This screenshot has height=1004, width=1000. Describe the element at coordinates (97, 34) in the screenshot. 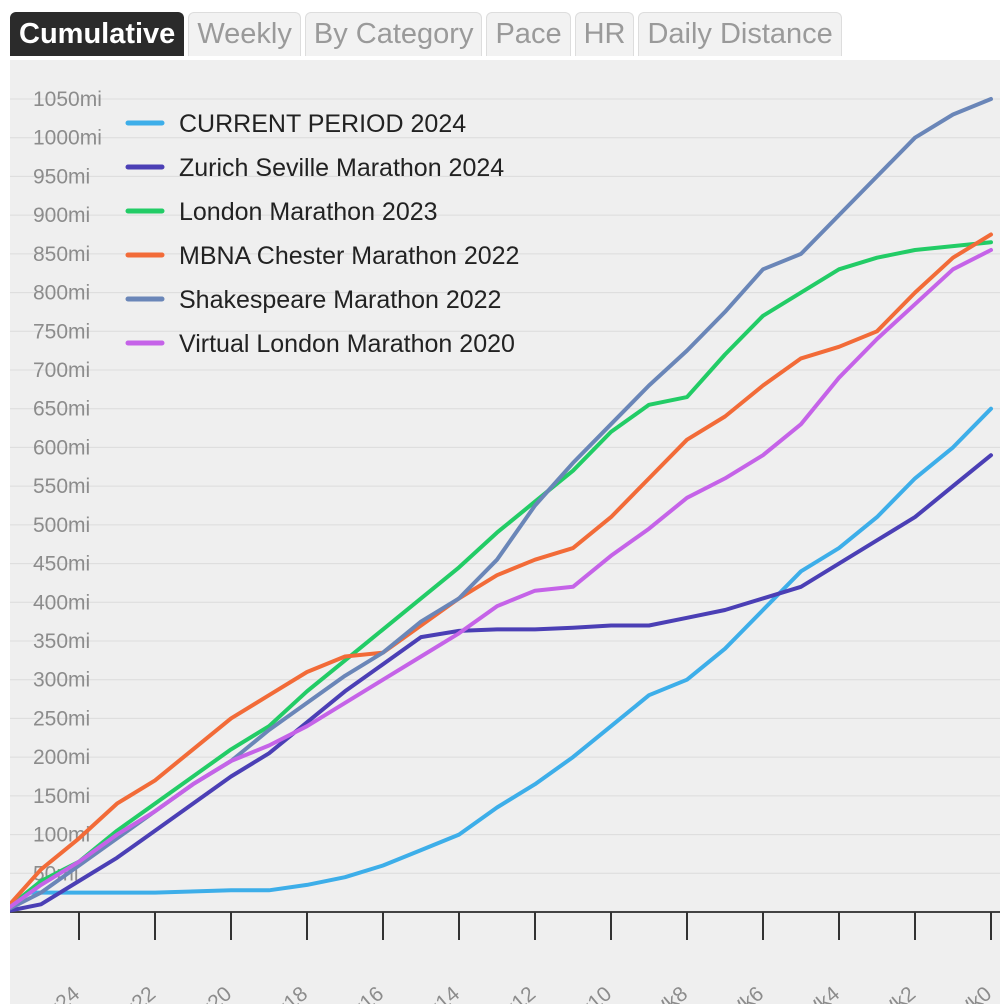

I see `tab-cumulative: Cumulative` at that location.